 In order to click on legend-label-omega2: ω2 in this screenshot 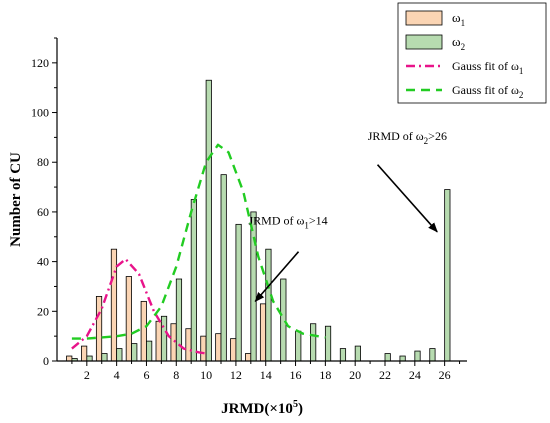, I will do `click(458, 43)`.